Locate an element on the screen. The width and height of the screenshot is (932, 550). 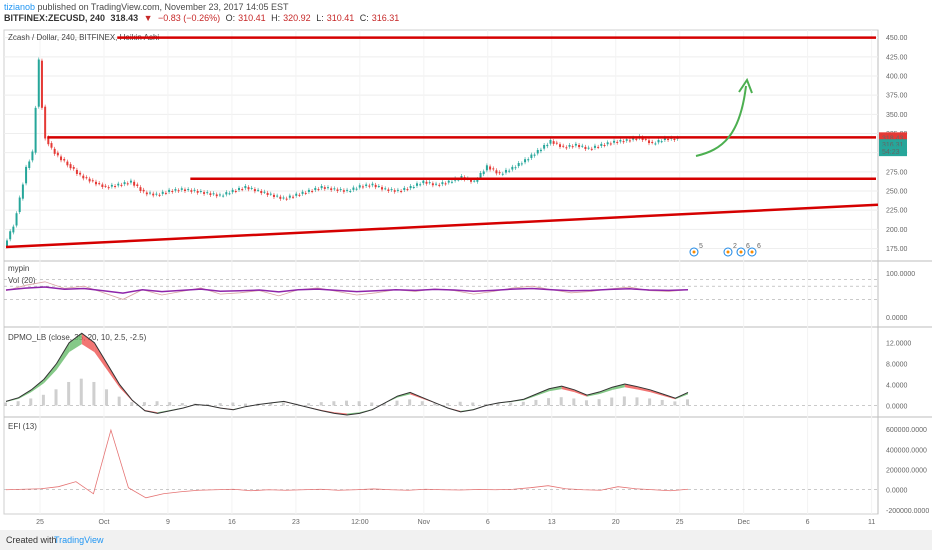
x-tick-label: 13 is located at coordinates (552, 522).